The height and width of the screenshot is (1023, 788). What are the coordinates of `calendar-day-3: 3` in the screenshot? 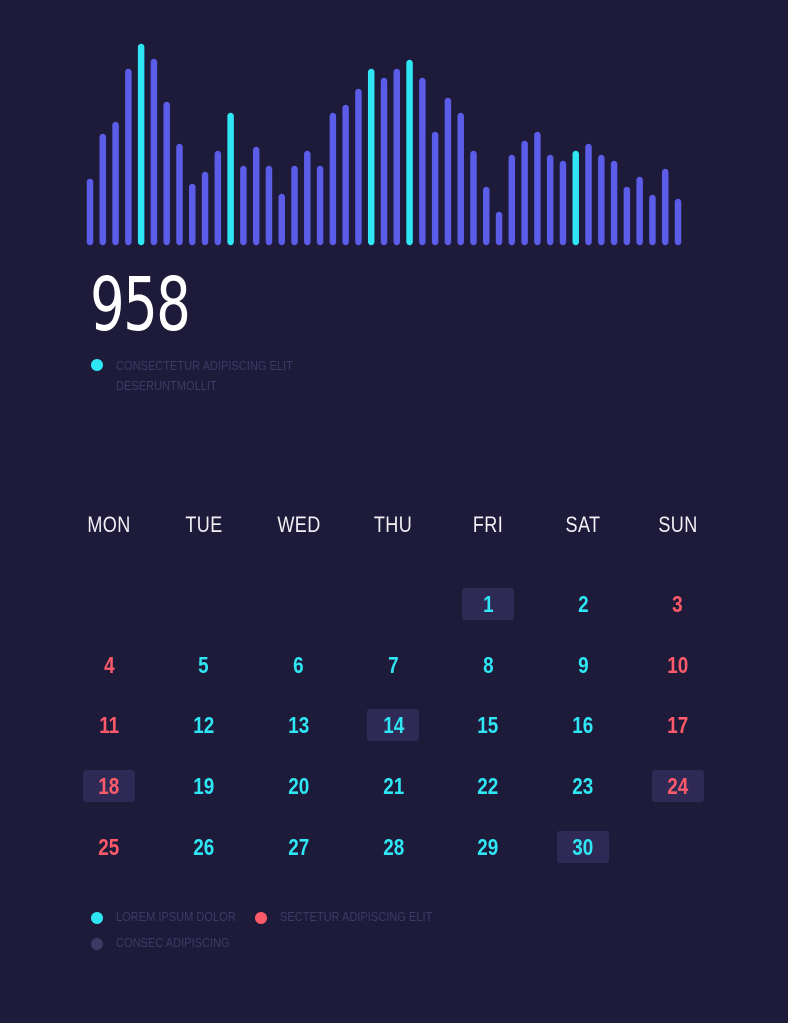 It's located at (678, 604).